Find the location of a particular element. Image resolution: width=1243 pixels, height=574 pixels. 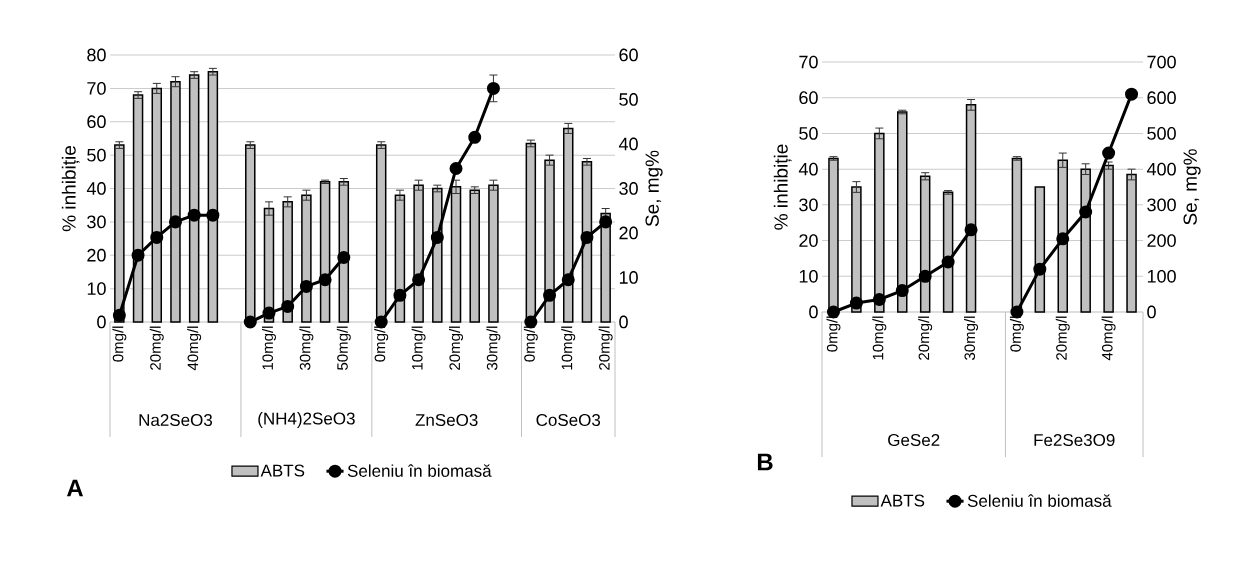

y2-tick-label: 600 is located at coordinates (1161, 98).